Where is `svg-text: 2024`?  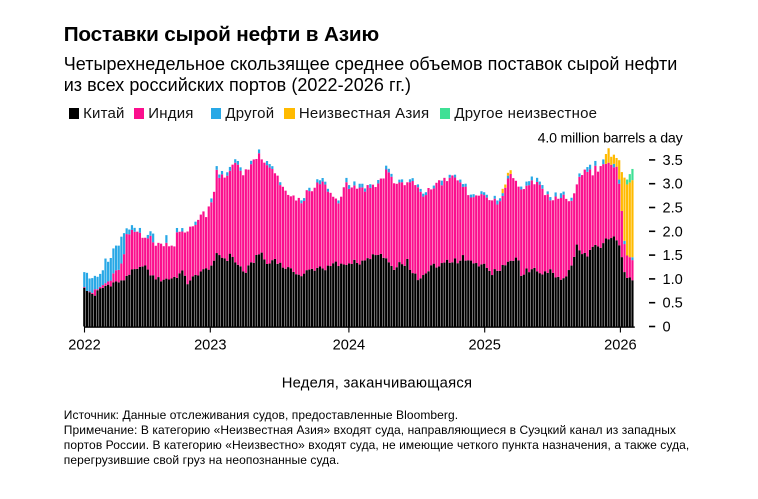
svg-text: 2024 is located at coordinates (349, 346).